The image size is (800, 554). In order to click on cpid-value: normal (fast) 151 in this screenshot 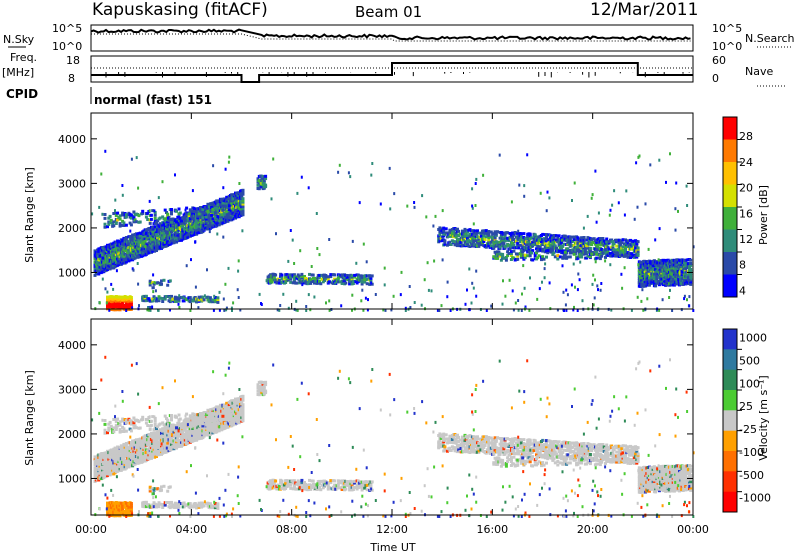, I will do `click(153, 100)`.